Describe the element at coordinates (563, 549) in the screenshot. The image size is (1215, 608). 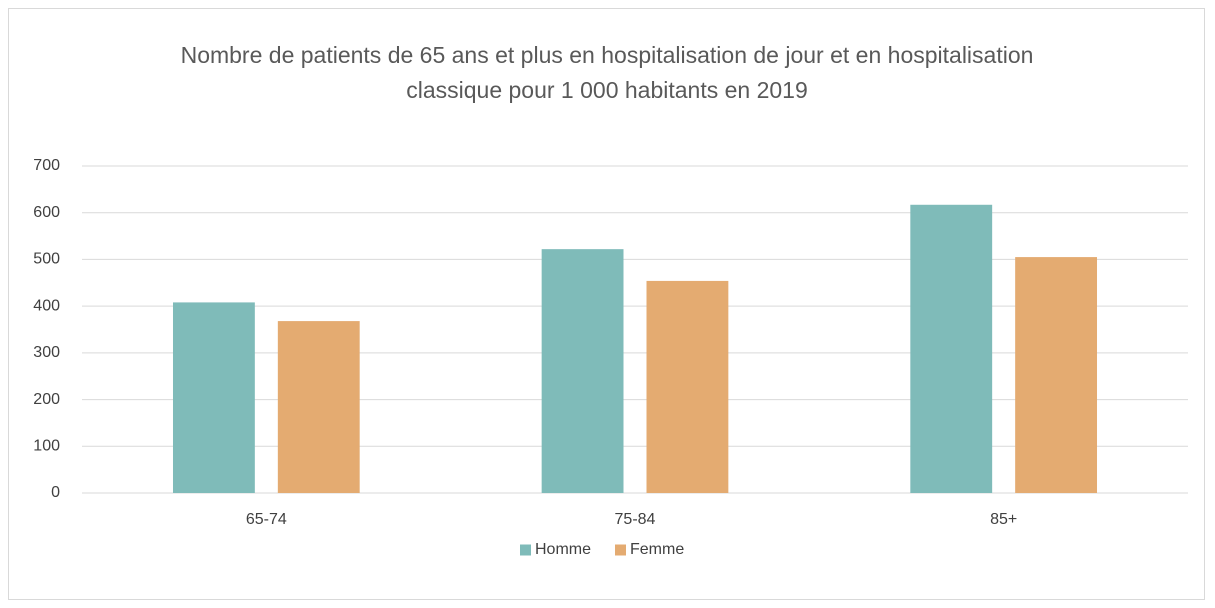
I see `legend-label: Homme` at that location.